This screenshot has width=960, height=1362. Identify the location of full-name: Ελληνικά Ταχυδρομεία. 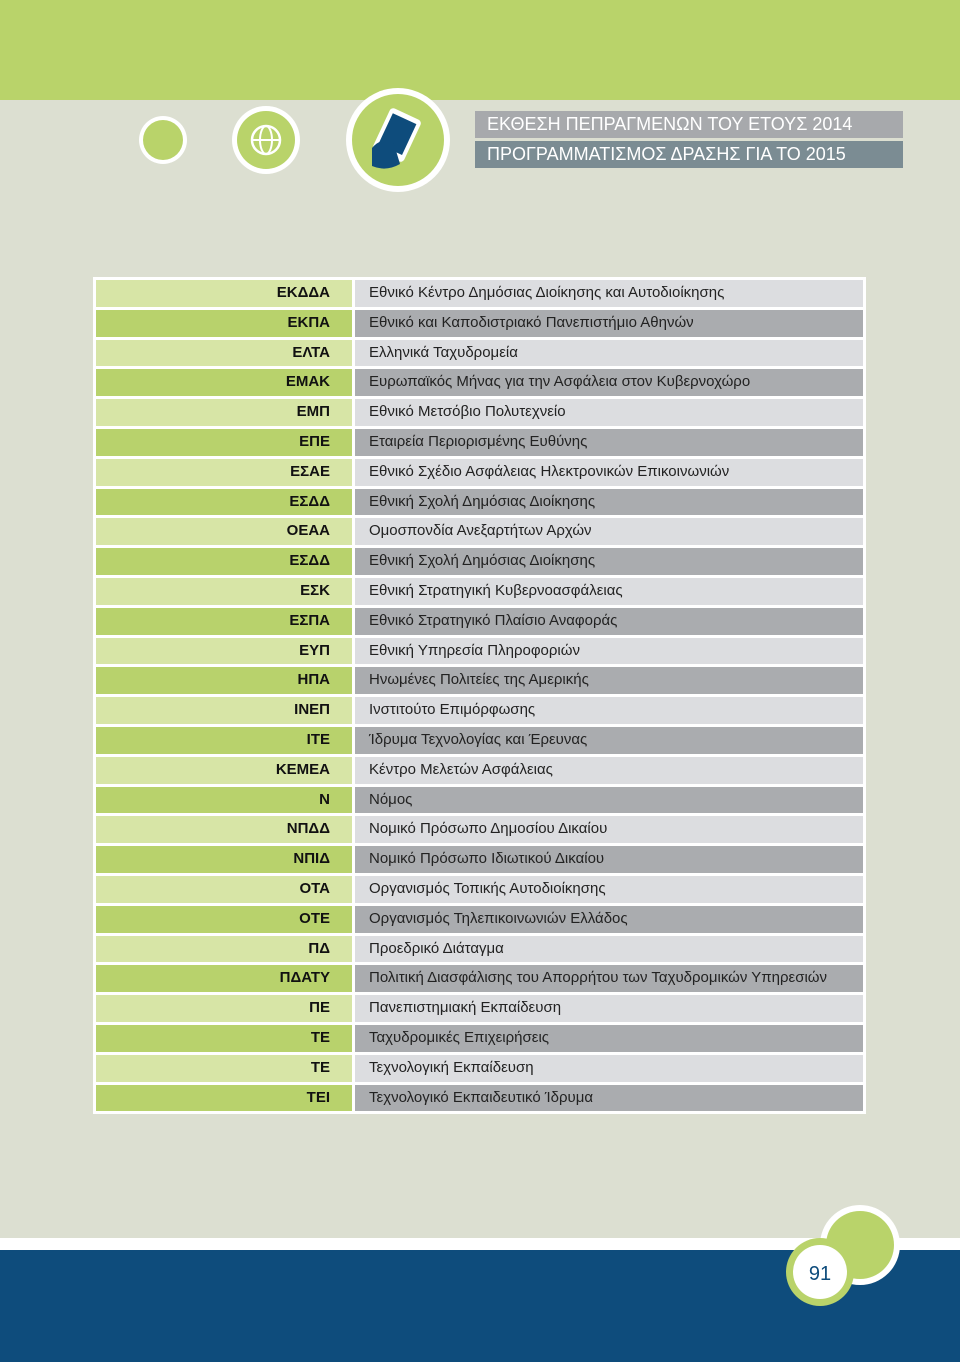
(609, 353).